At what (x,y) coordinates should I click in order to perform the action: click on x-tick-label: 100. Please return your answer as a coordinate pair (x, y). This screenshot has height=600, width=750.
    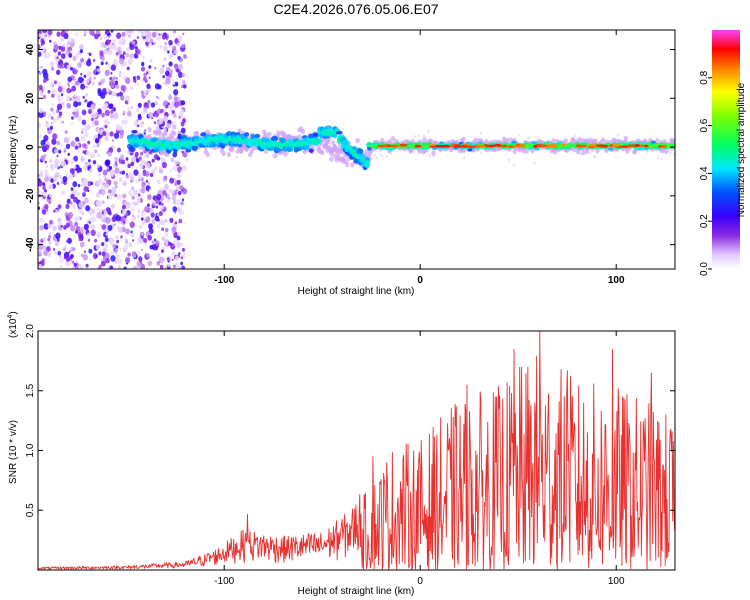
    Looking at the image, I should click on (616, 581).